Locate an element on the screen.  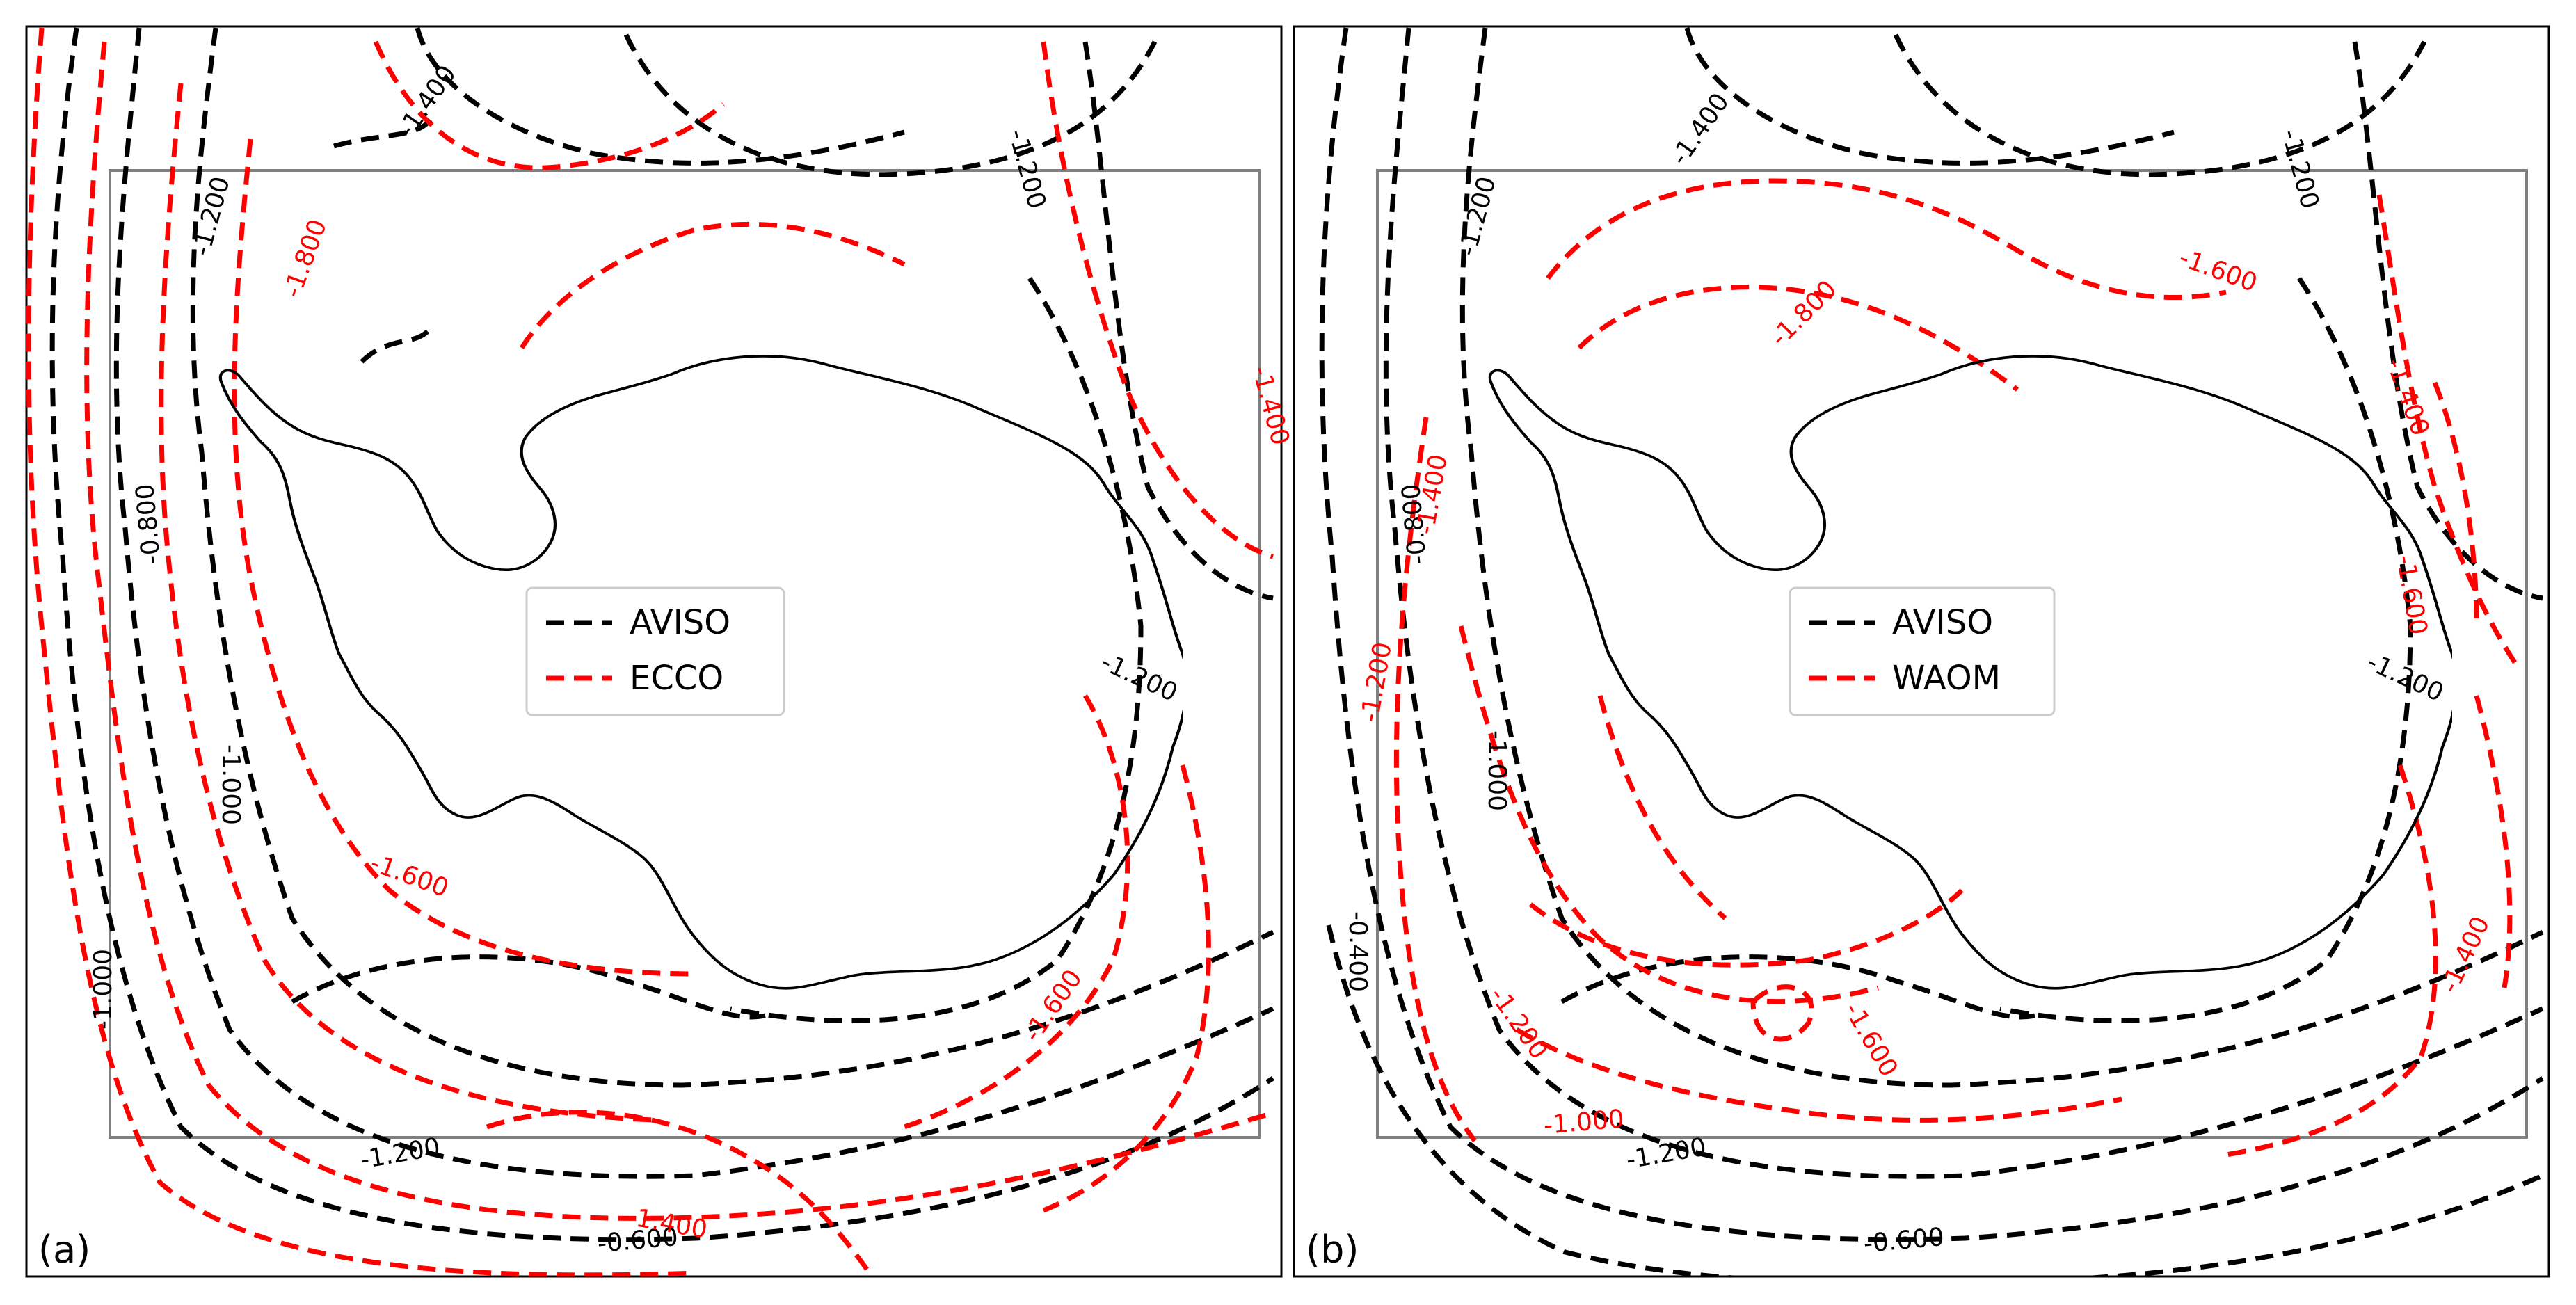
panel-a-legend: AVISO ECCO is located at coordinates (655, 651).